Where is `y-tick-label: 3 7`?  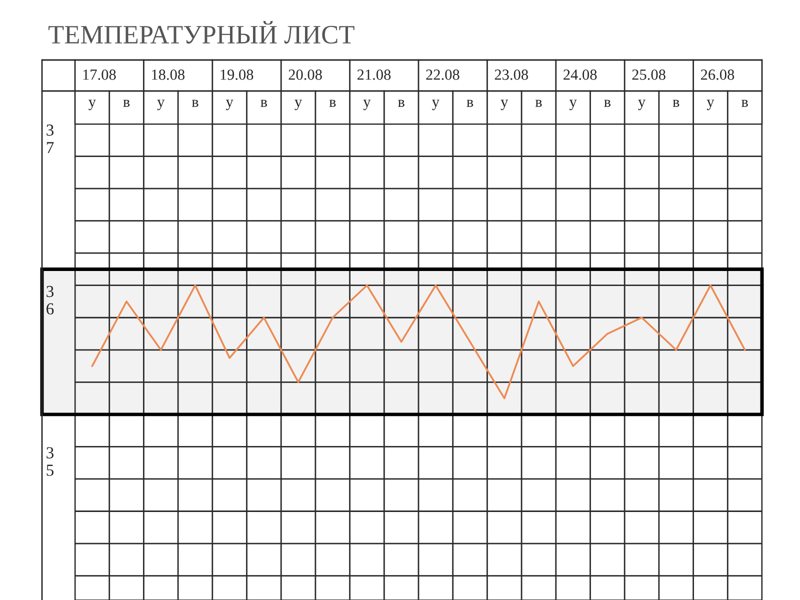 y-tick-label: 3 7 is located at coordinates (50, 138).